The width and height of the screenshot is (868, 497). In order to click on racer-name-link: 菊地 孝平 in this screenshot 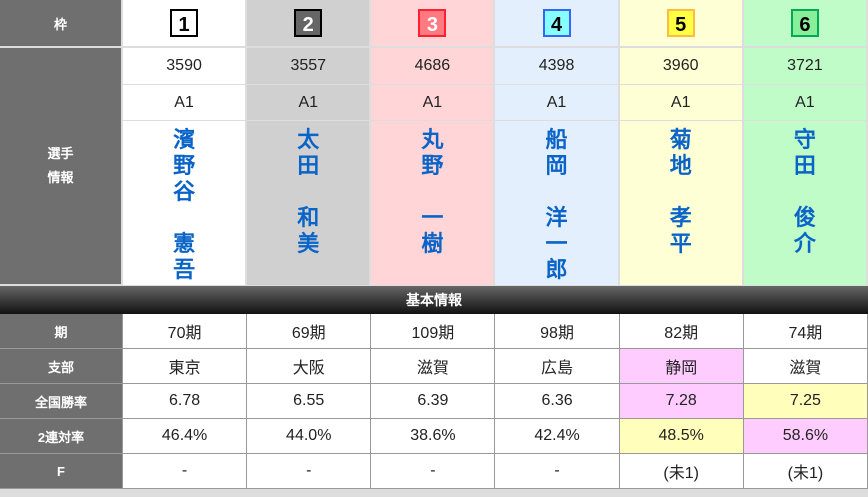, I will do `click(681, 192)`.